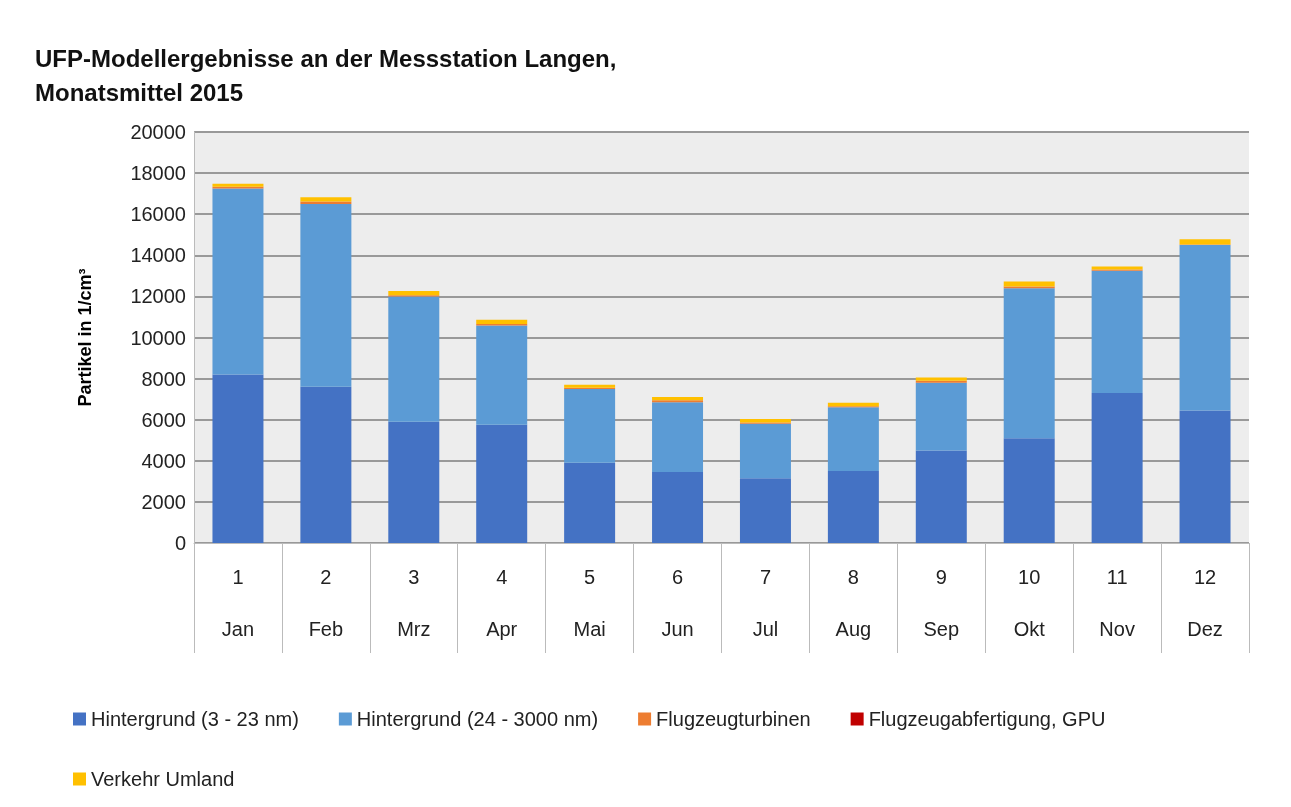 This screenshot has height=807, width=1291. What do you see at coordinates (941, 603) in the screenshot?
I see `category-label: 9 Sep` at bounding box center [941, 603].